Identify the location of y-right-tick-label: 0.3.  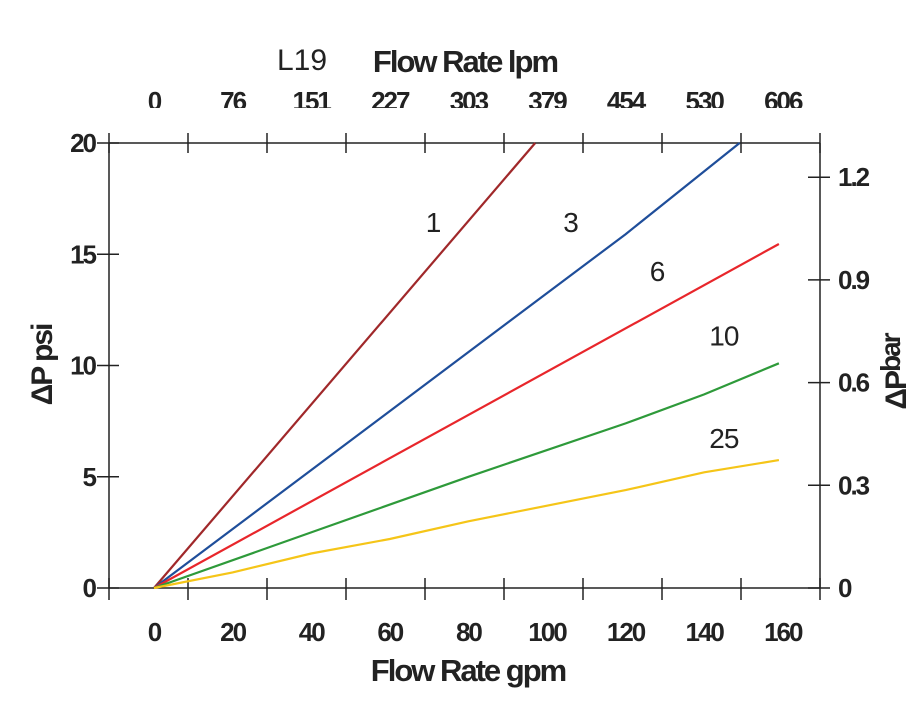
(854, 485).